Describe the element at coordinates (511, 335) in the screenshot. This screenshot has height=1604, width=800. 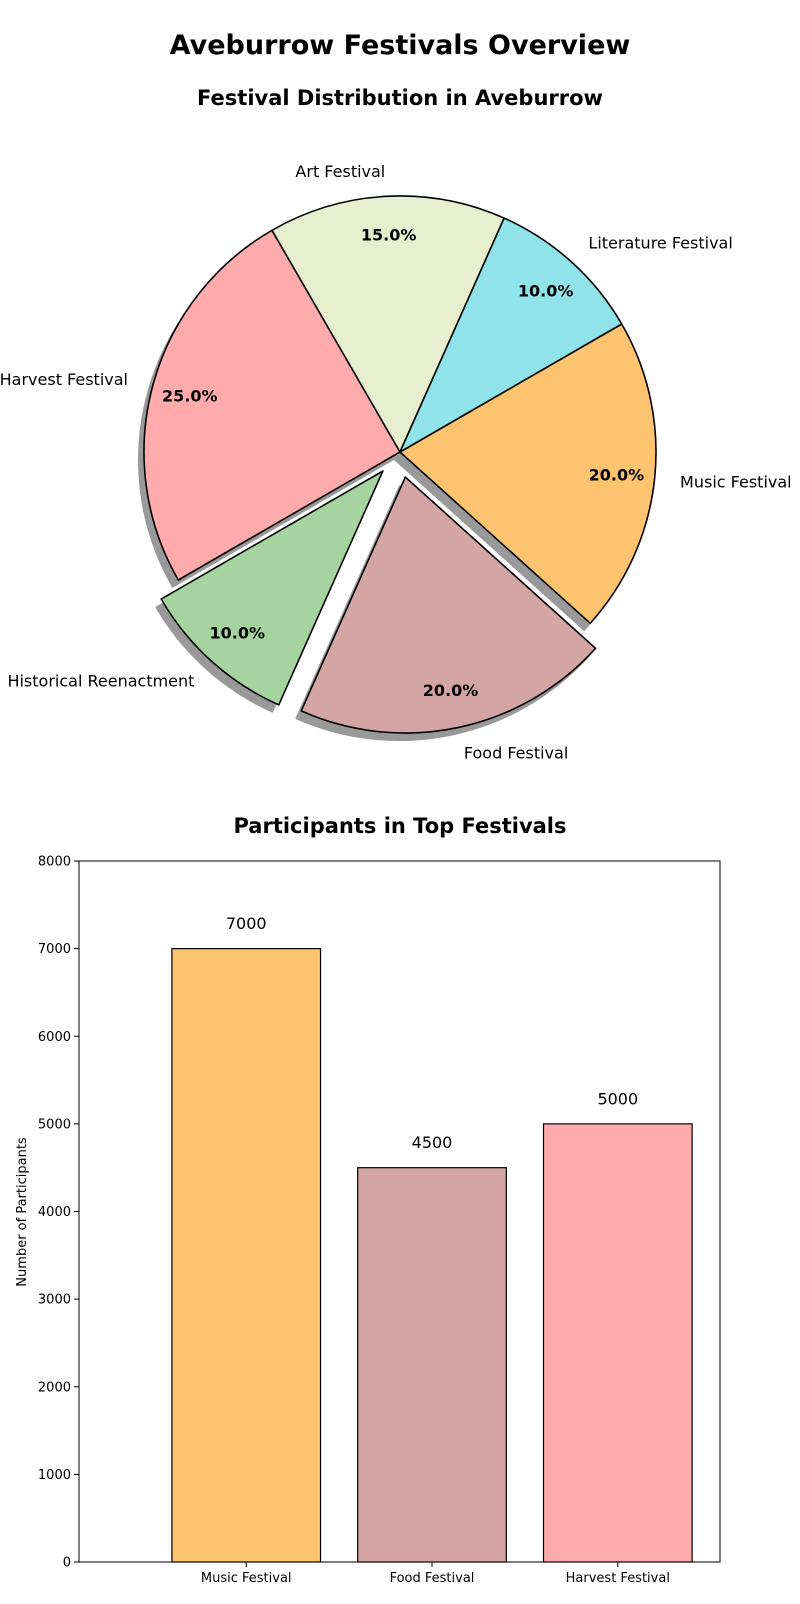
I see `pie-slice-literature-festival` at that location.